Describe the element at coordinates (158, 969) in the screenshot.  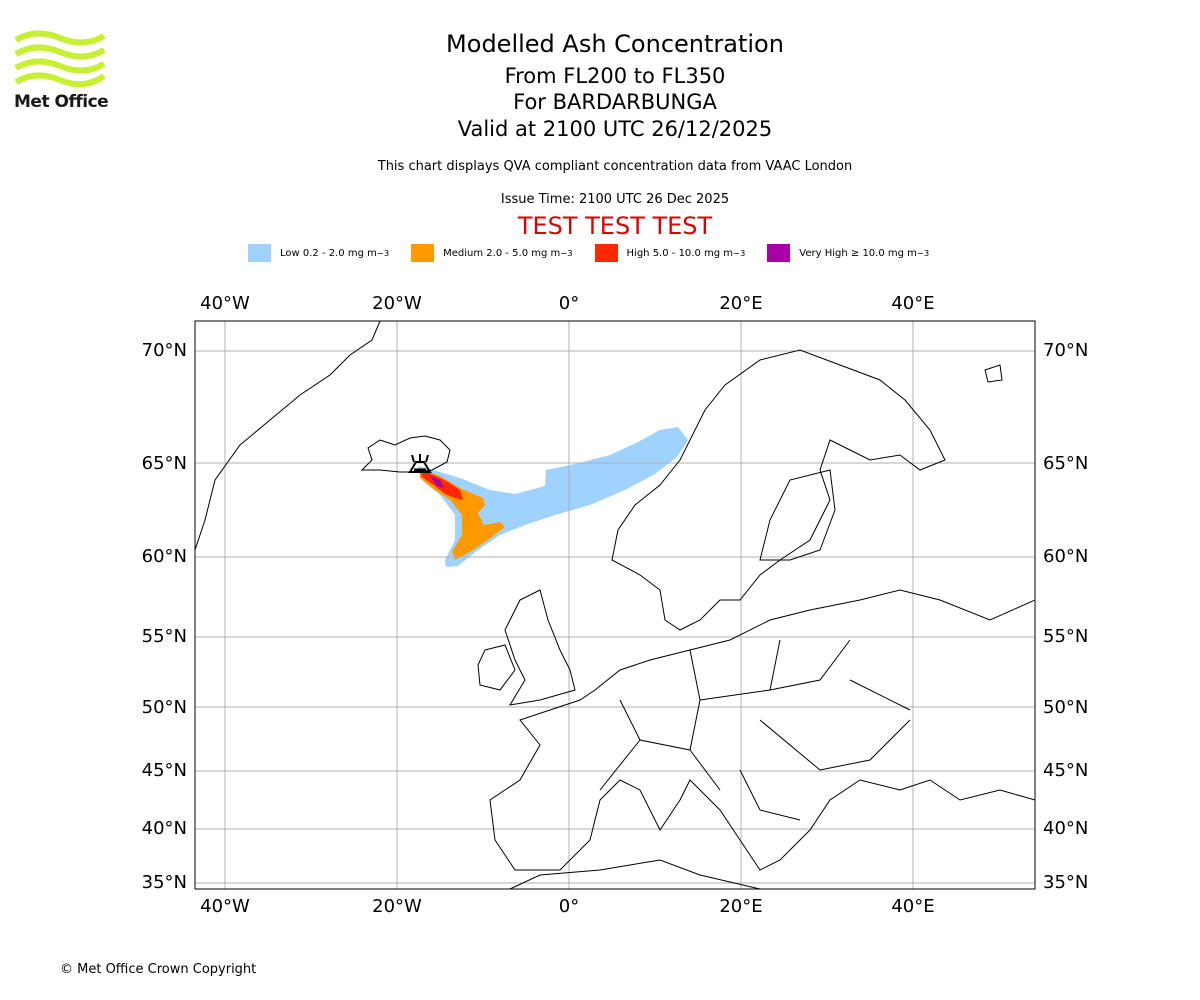
I see `copyright: © Met Office Crown Copyright` at that location.